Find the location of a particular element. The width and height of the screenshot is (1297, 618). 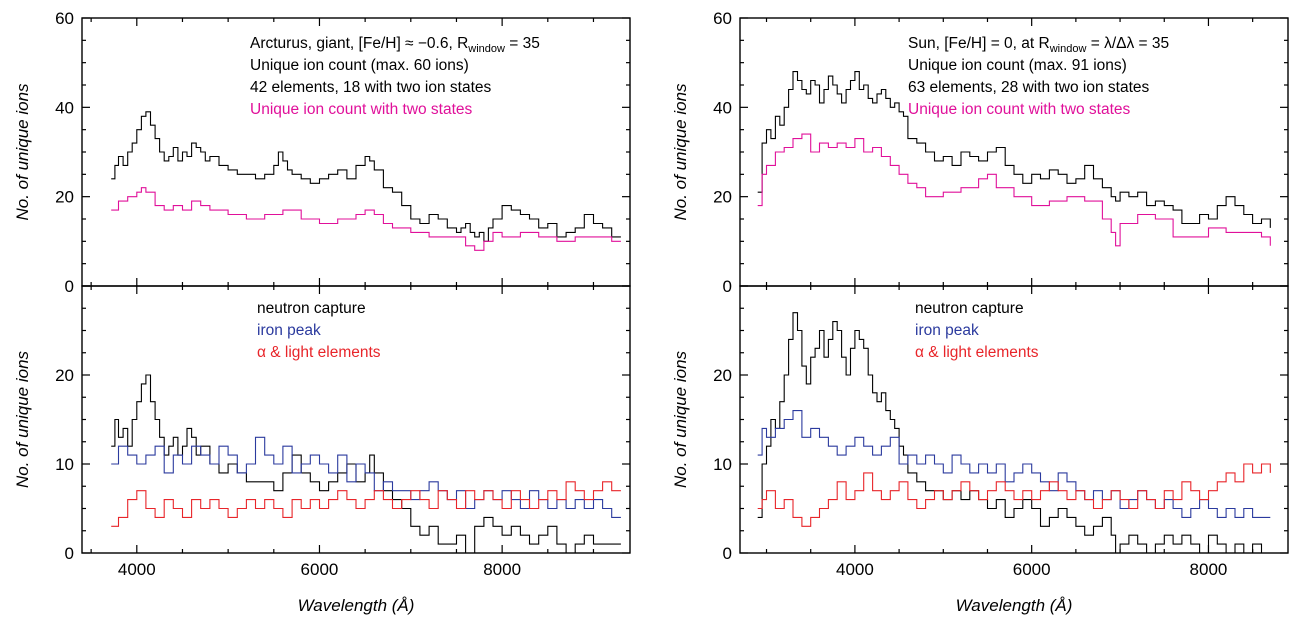

annotation-line: 63 elements, 28 with two ion states is located at coordinates (1028, 87).